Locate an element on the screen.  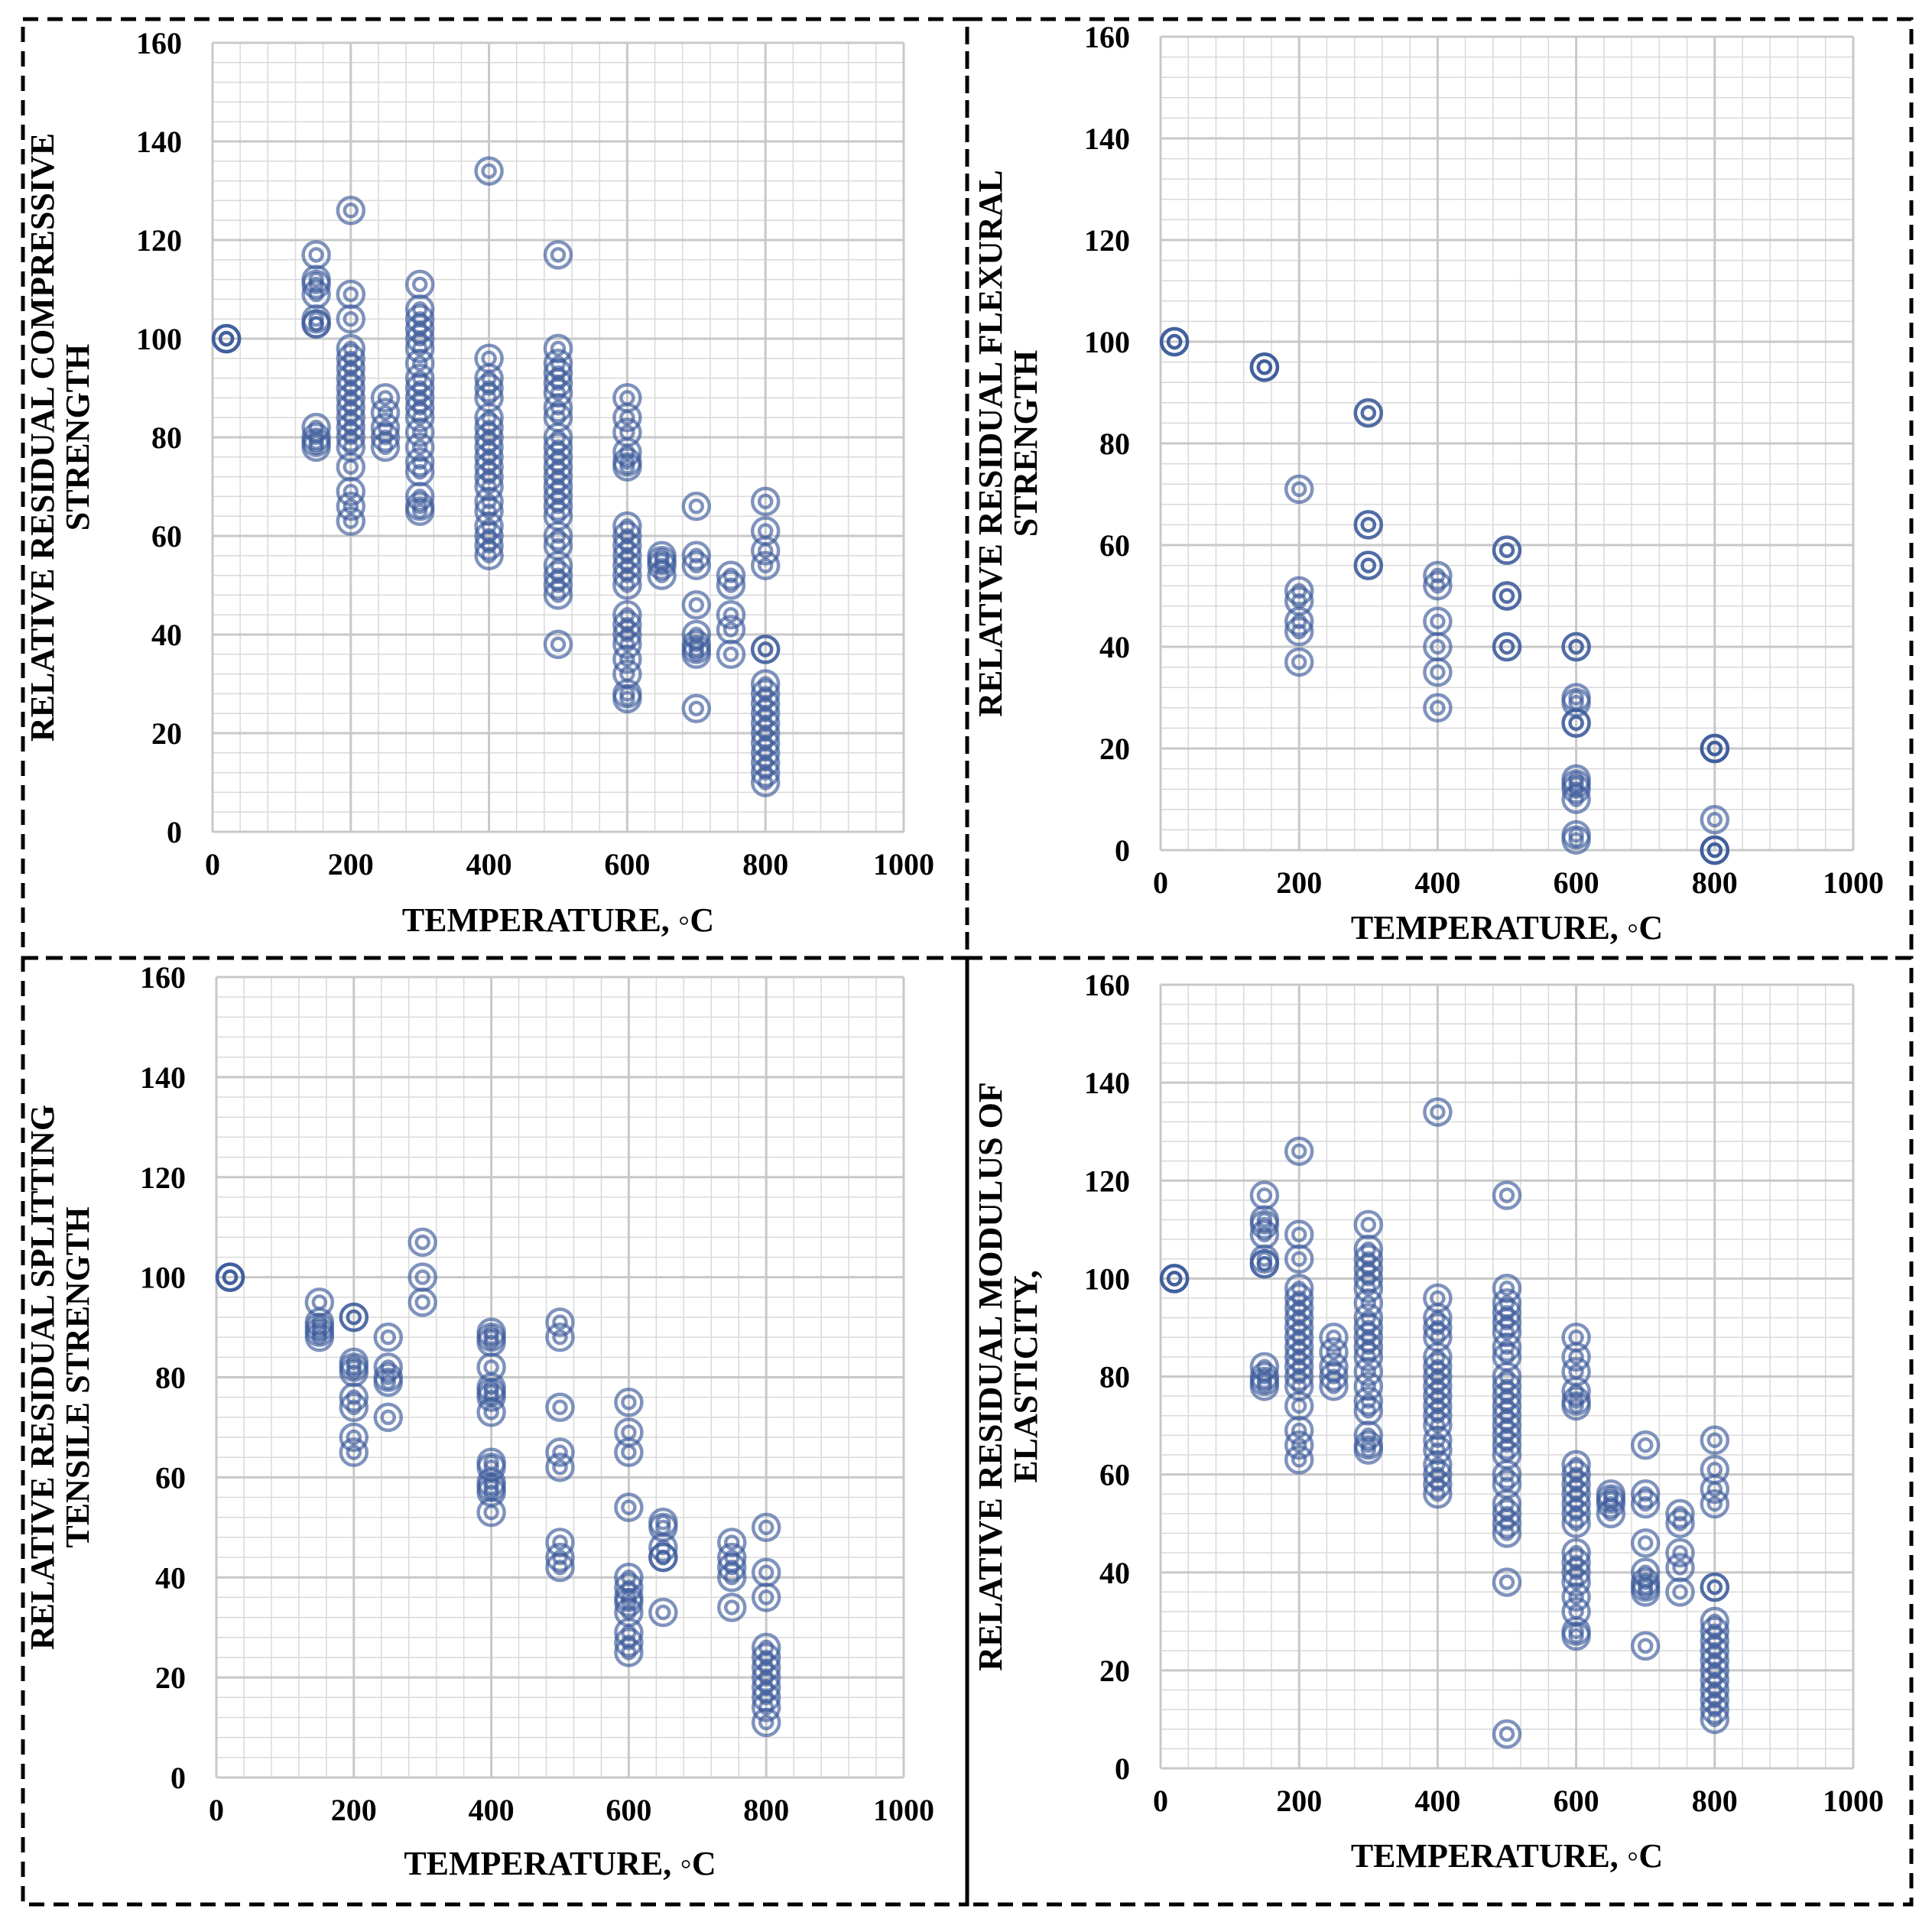
y-tick-label: 100 is located at coordinates (163, 1278).